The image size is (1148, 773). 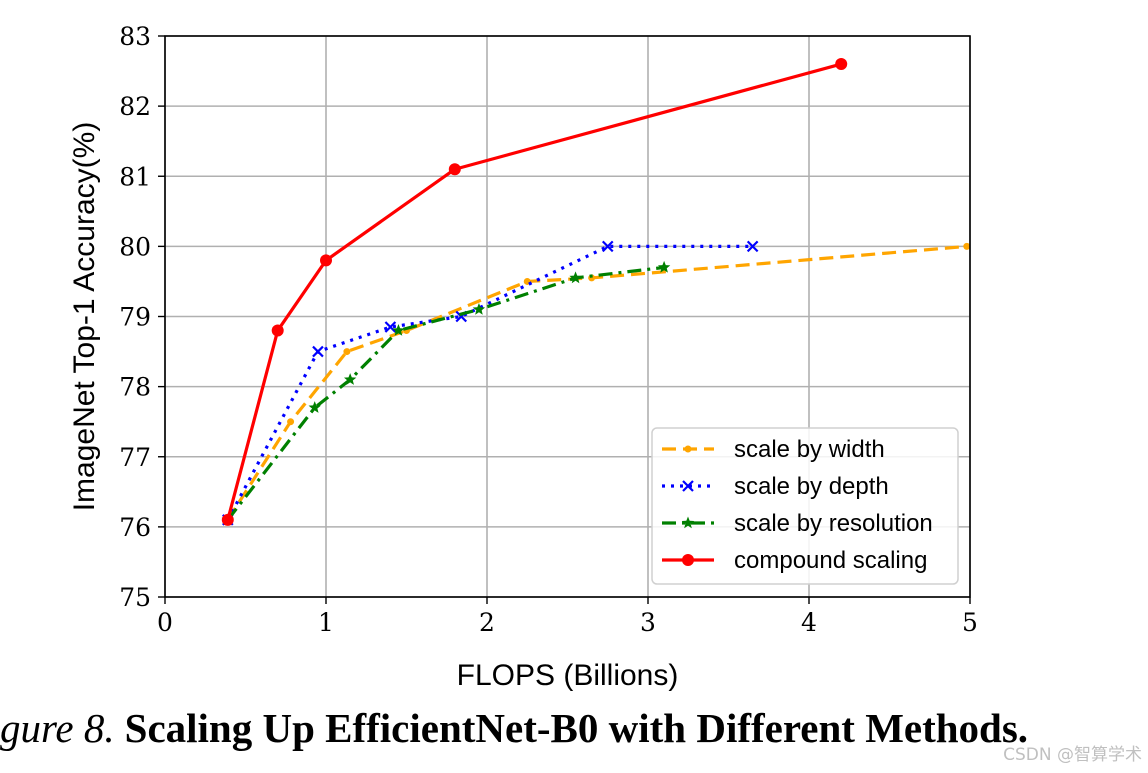 I want to click on y-tick-label: 78, so click(x=135, y=387).